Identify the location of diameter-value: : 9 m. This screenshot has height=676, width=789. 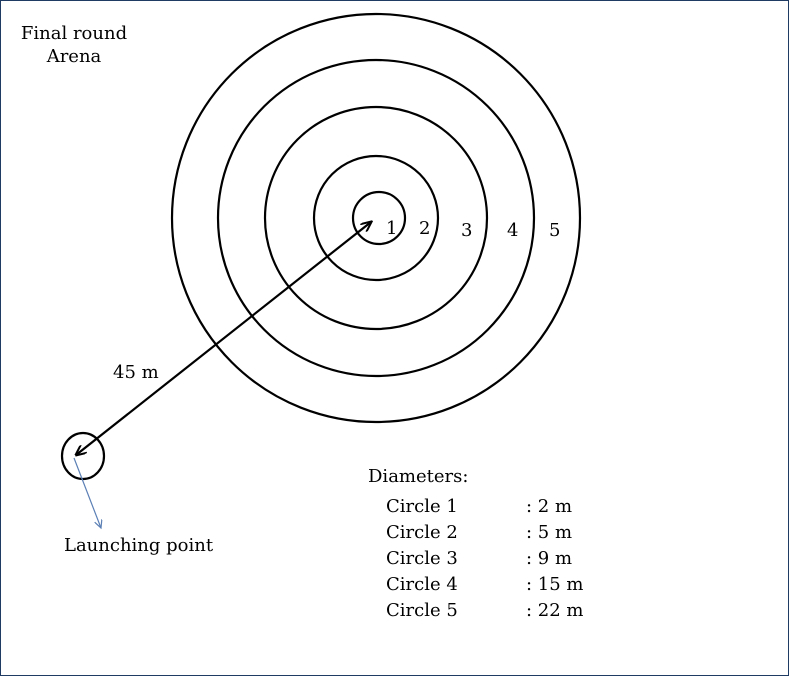
(549, 558).